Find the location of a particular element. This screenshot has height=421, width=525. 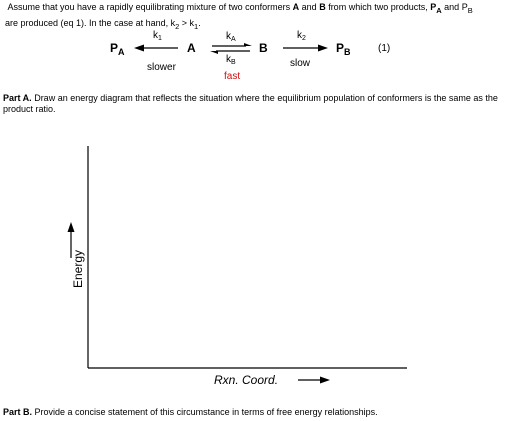

intro-pb-sub: B is located at coordinates (470, 10).